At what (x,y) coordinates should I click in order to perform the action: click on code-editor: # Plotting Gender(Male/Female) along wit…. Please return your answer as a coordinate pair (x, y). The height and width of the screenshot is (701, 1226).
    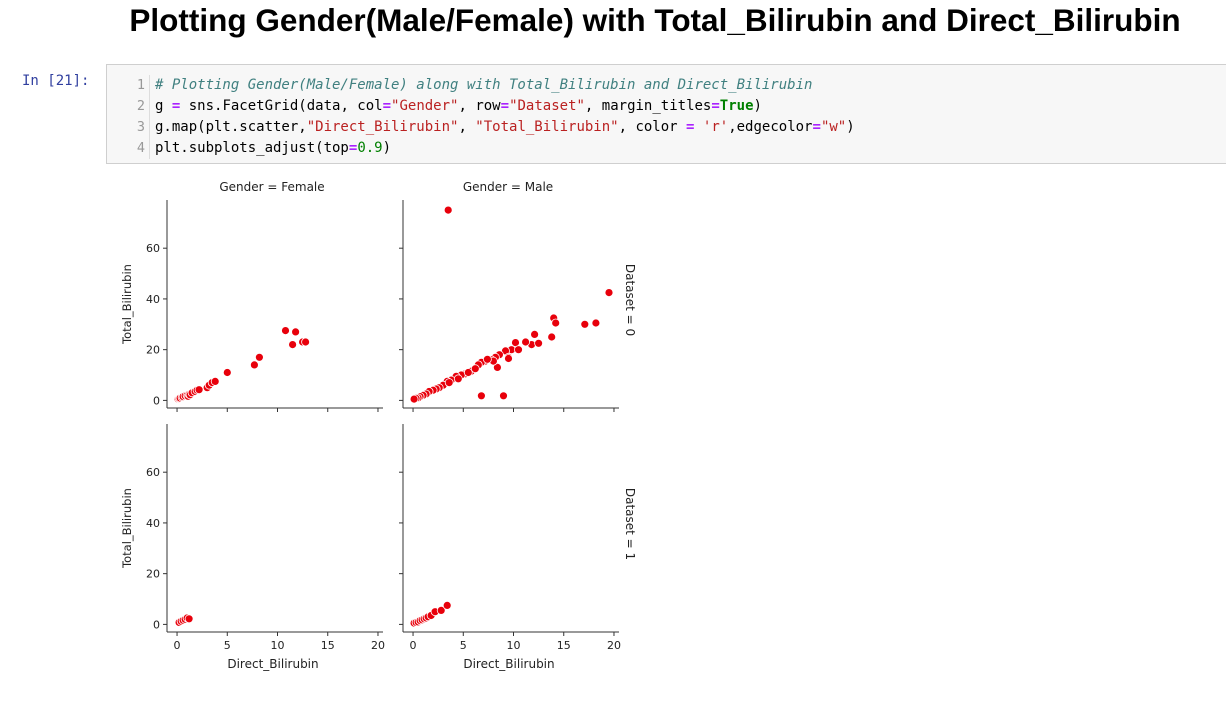
    Looking at the image, I should click on (505, 117).